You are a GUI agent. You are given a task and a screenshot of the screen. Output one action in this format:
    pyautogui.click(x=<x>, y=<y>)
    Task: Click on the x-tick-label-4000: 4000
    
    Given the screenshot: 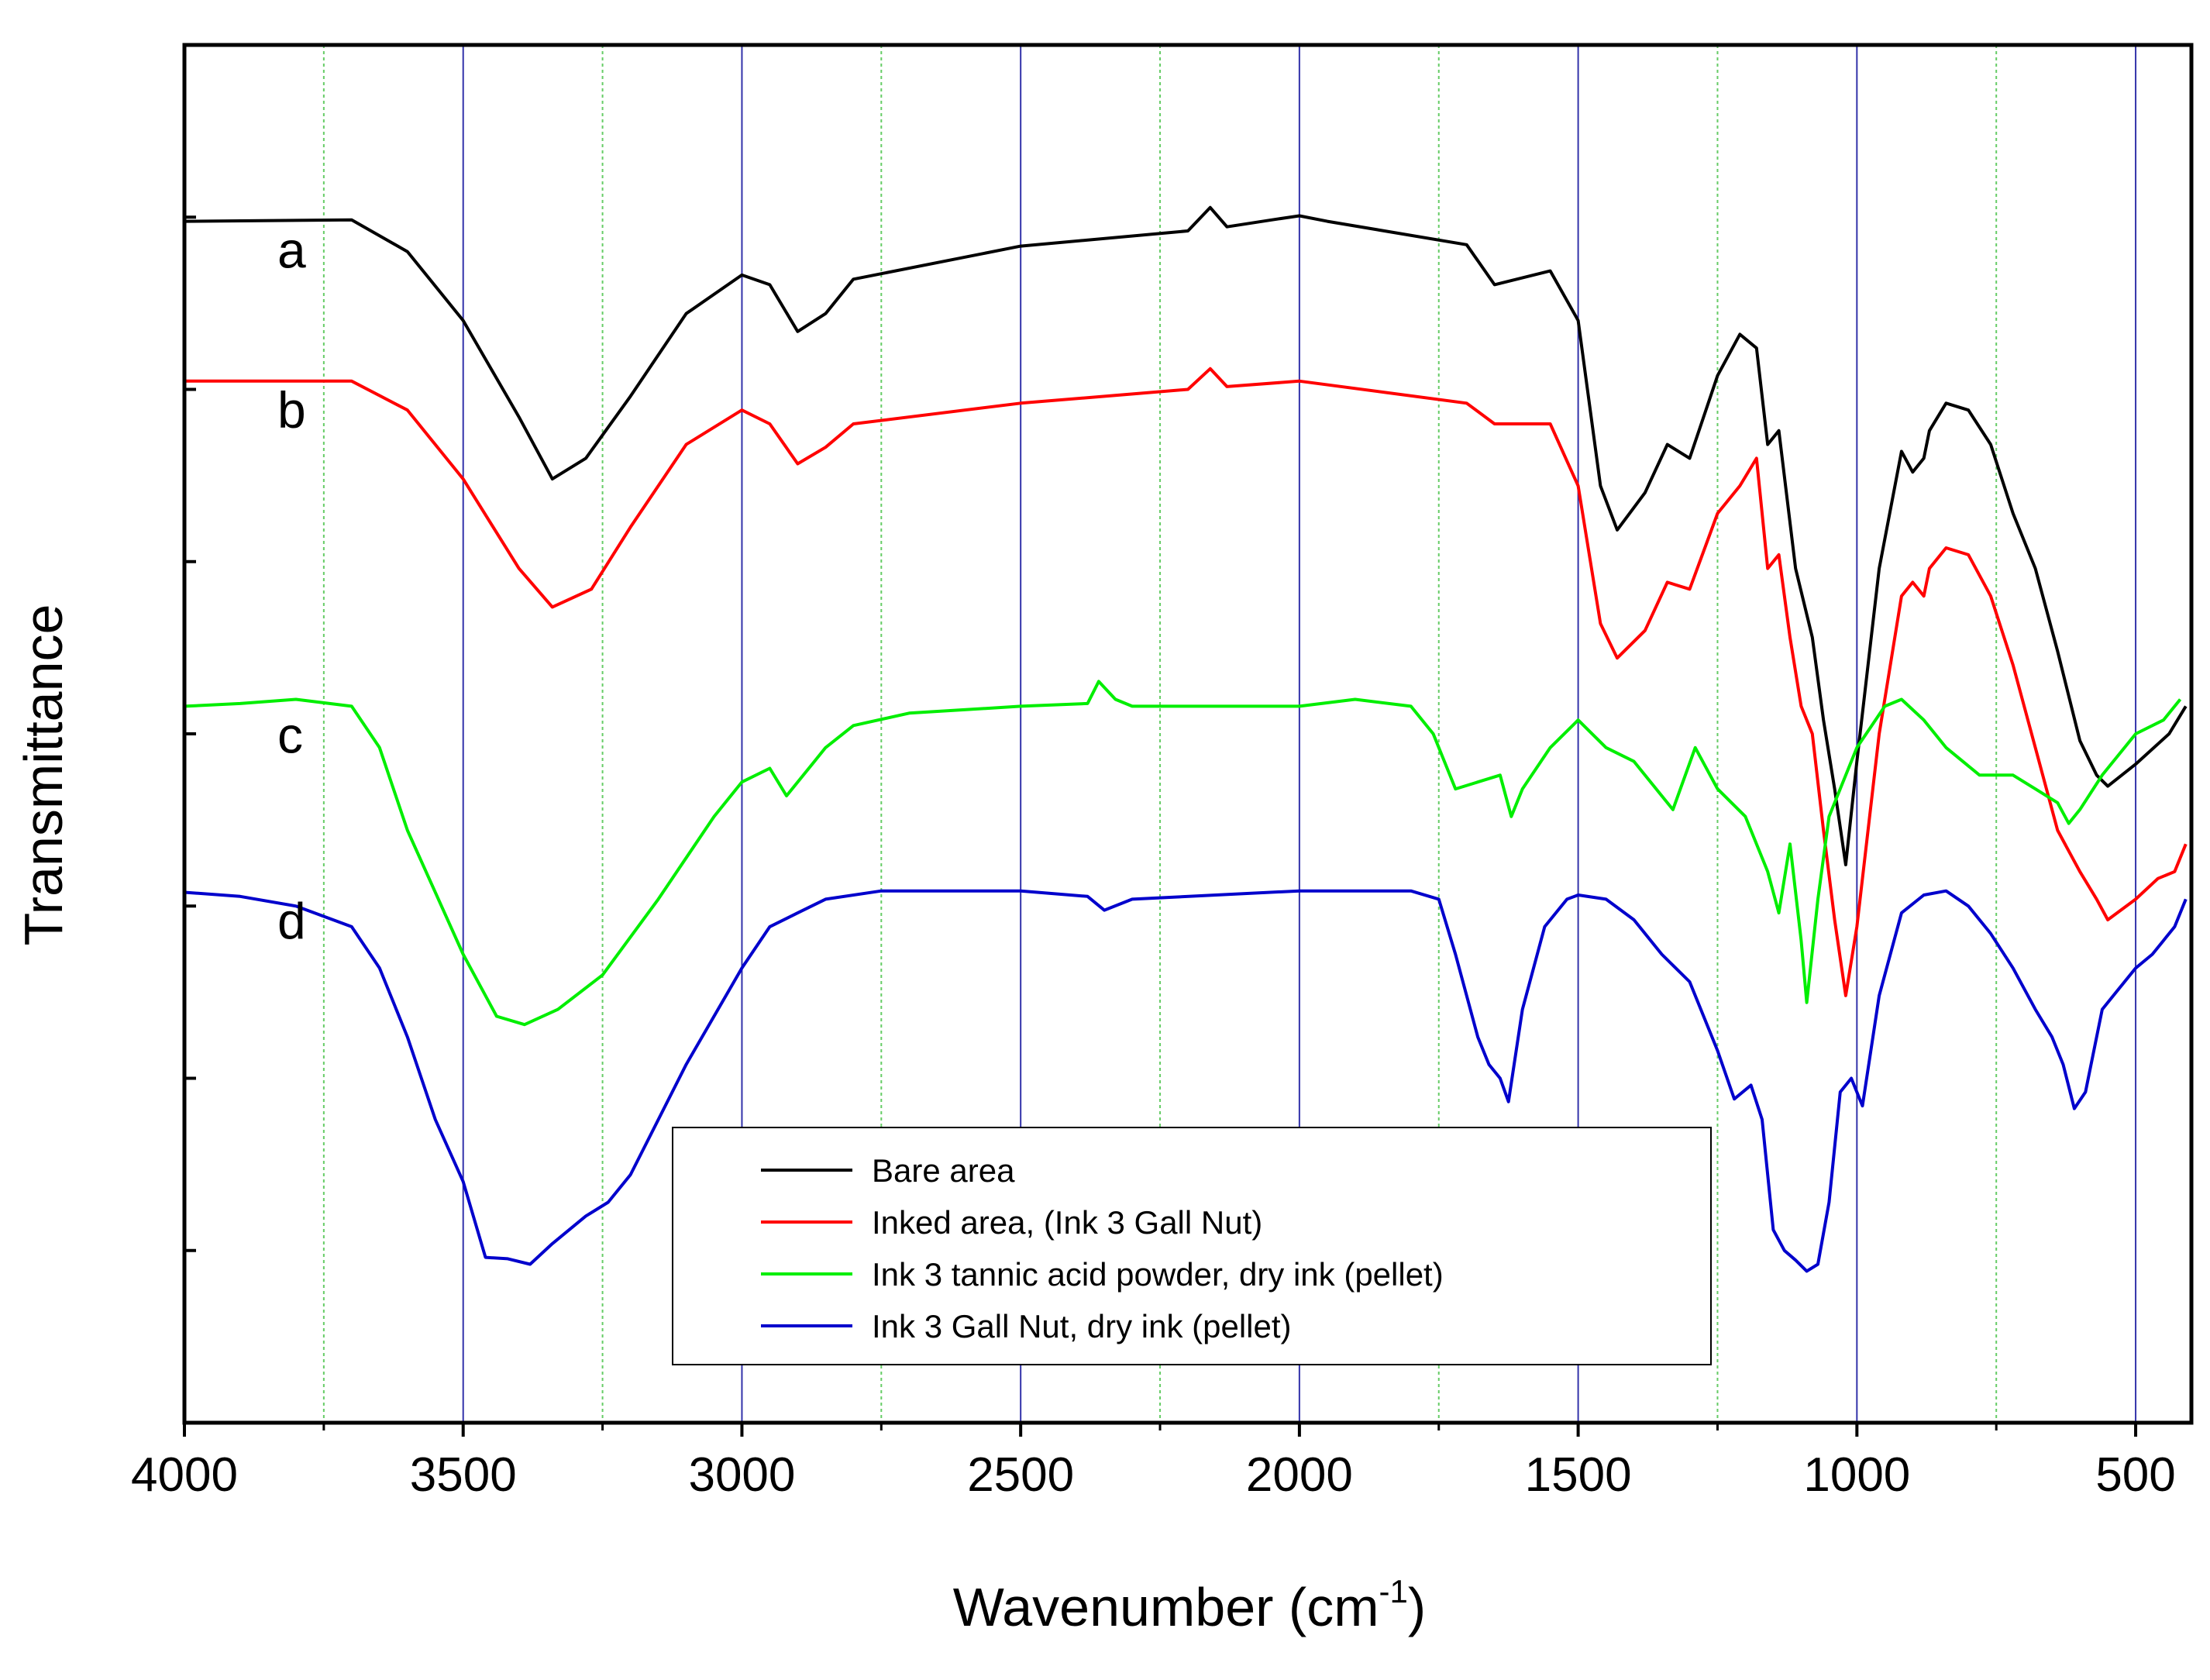 What is the action you would take?
    pyautogui.click(x=184, y=1475)
    